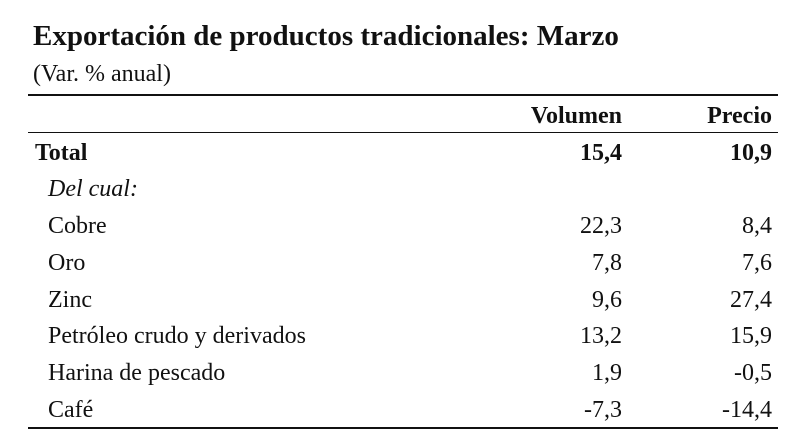  Describe the element at coordinates (177, 336) in the screenshot. I see `row-label: Petróleo crudo y derivados` at that location.